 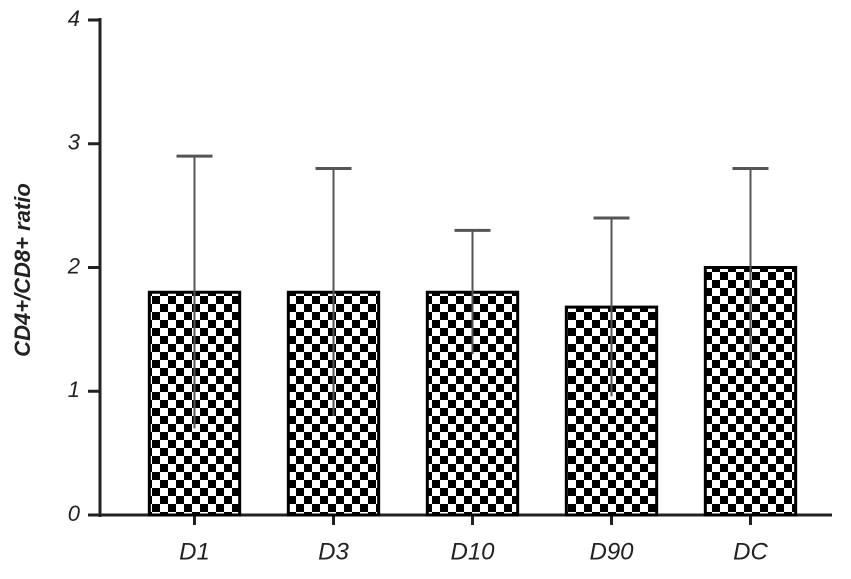 What do you see at coordinates (74, 389) in the screenshot?
I see `y-tick-label: 1` at bounding box center [74, 389].